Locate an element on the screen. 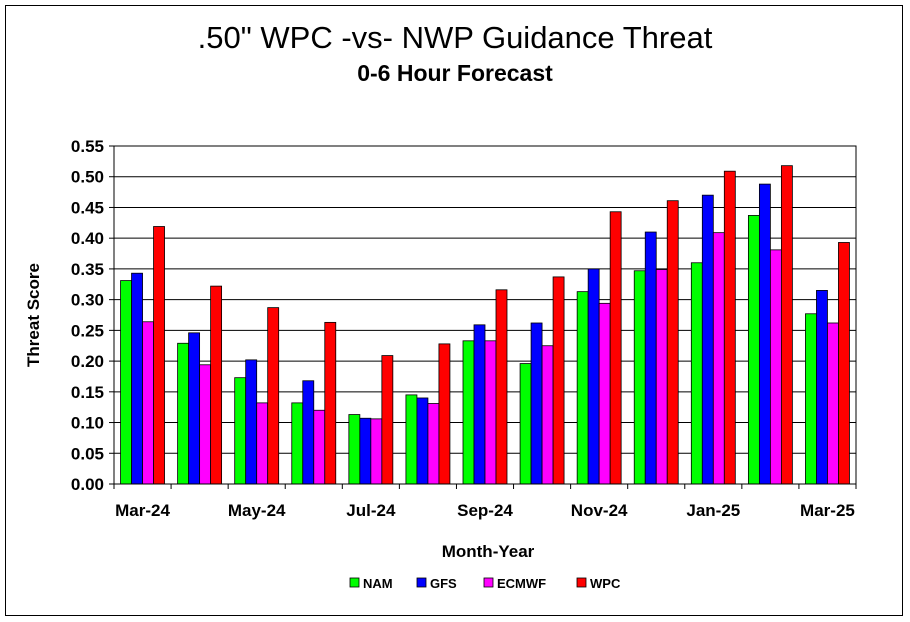  y-tick-label: 0.40 is located at coordinates (87, 238).